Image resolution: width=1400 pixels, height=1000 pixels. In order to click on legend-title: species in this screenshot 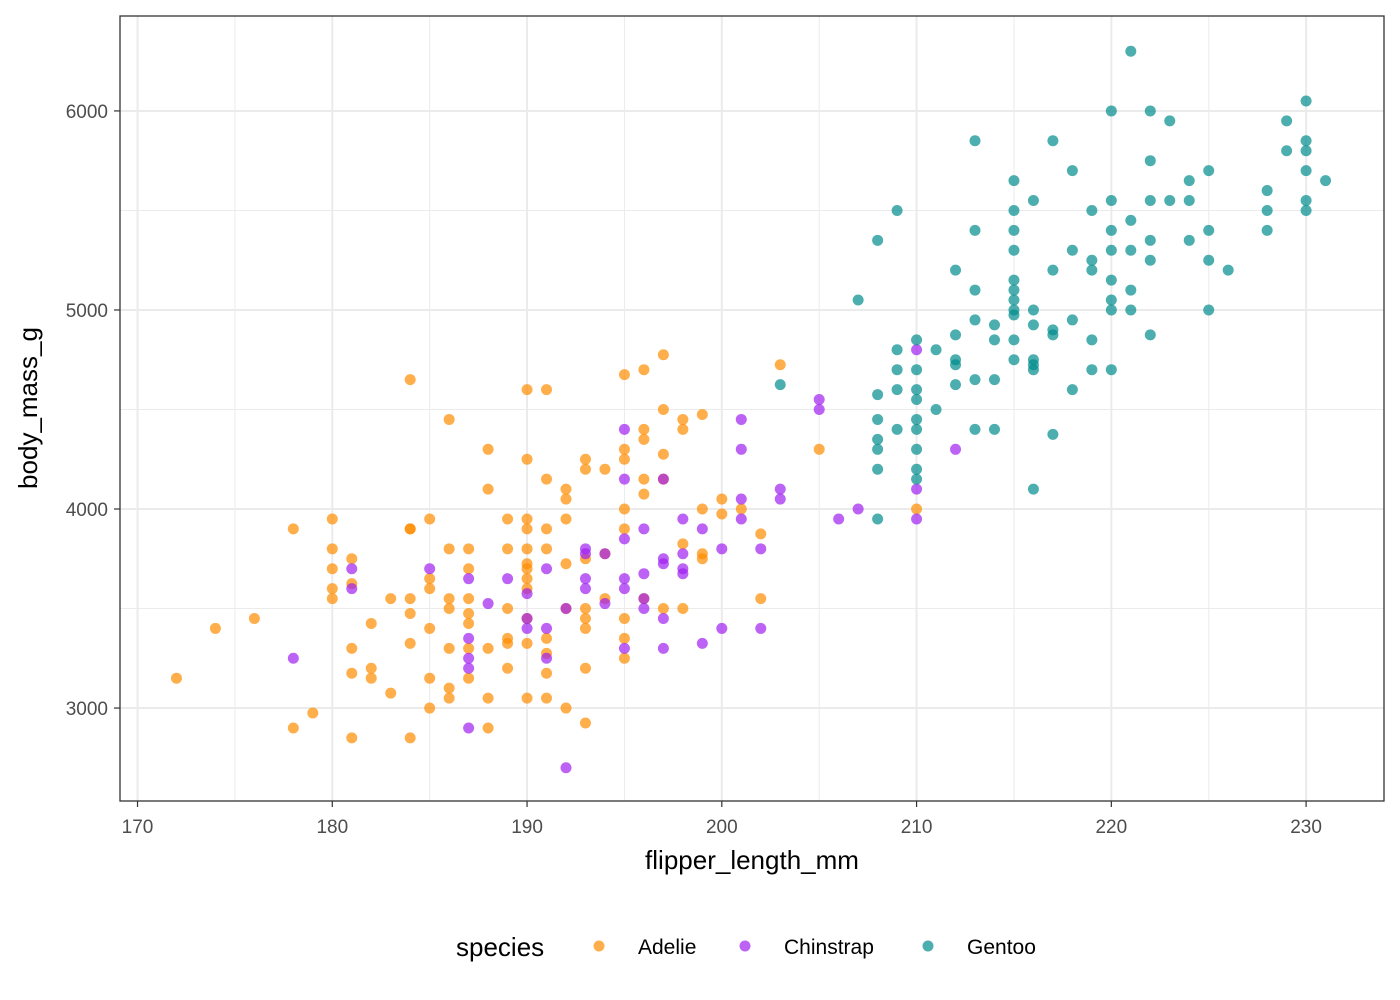, I will do `click(500, 947)`.